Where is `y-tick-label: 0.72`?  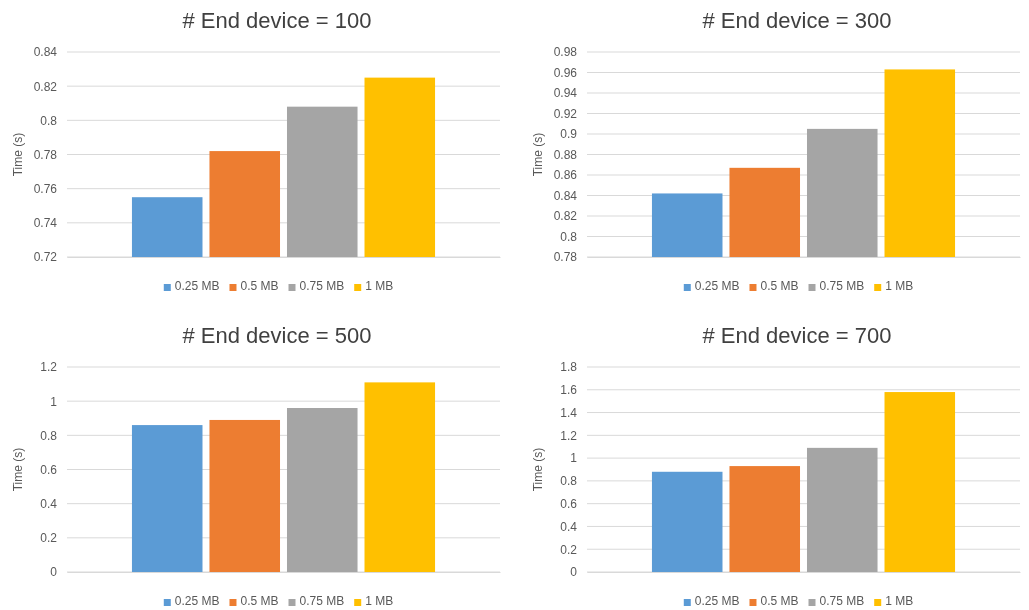
y-tick-label: 0.72 is located at coordinates (45, 257).